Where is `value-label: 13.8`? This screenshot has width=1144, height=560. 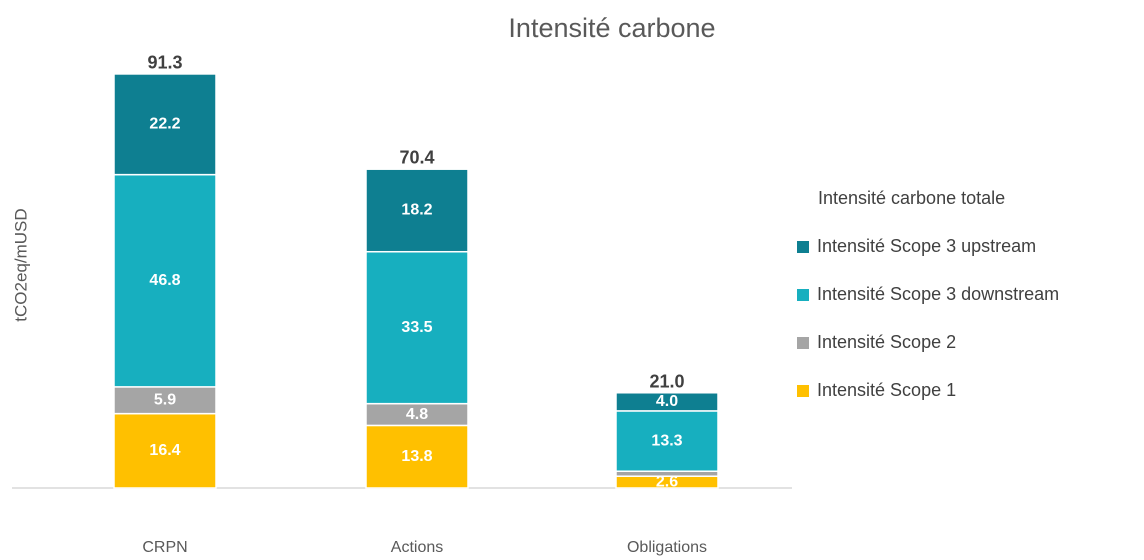 value-label: 13.8 is located at coordinates (416, 456).